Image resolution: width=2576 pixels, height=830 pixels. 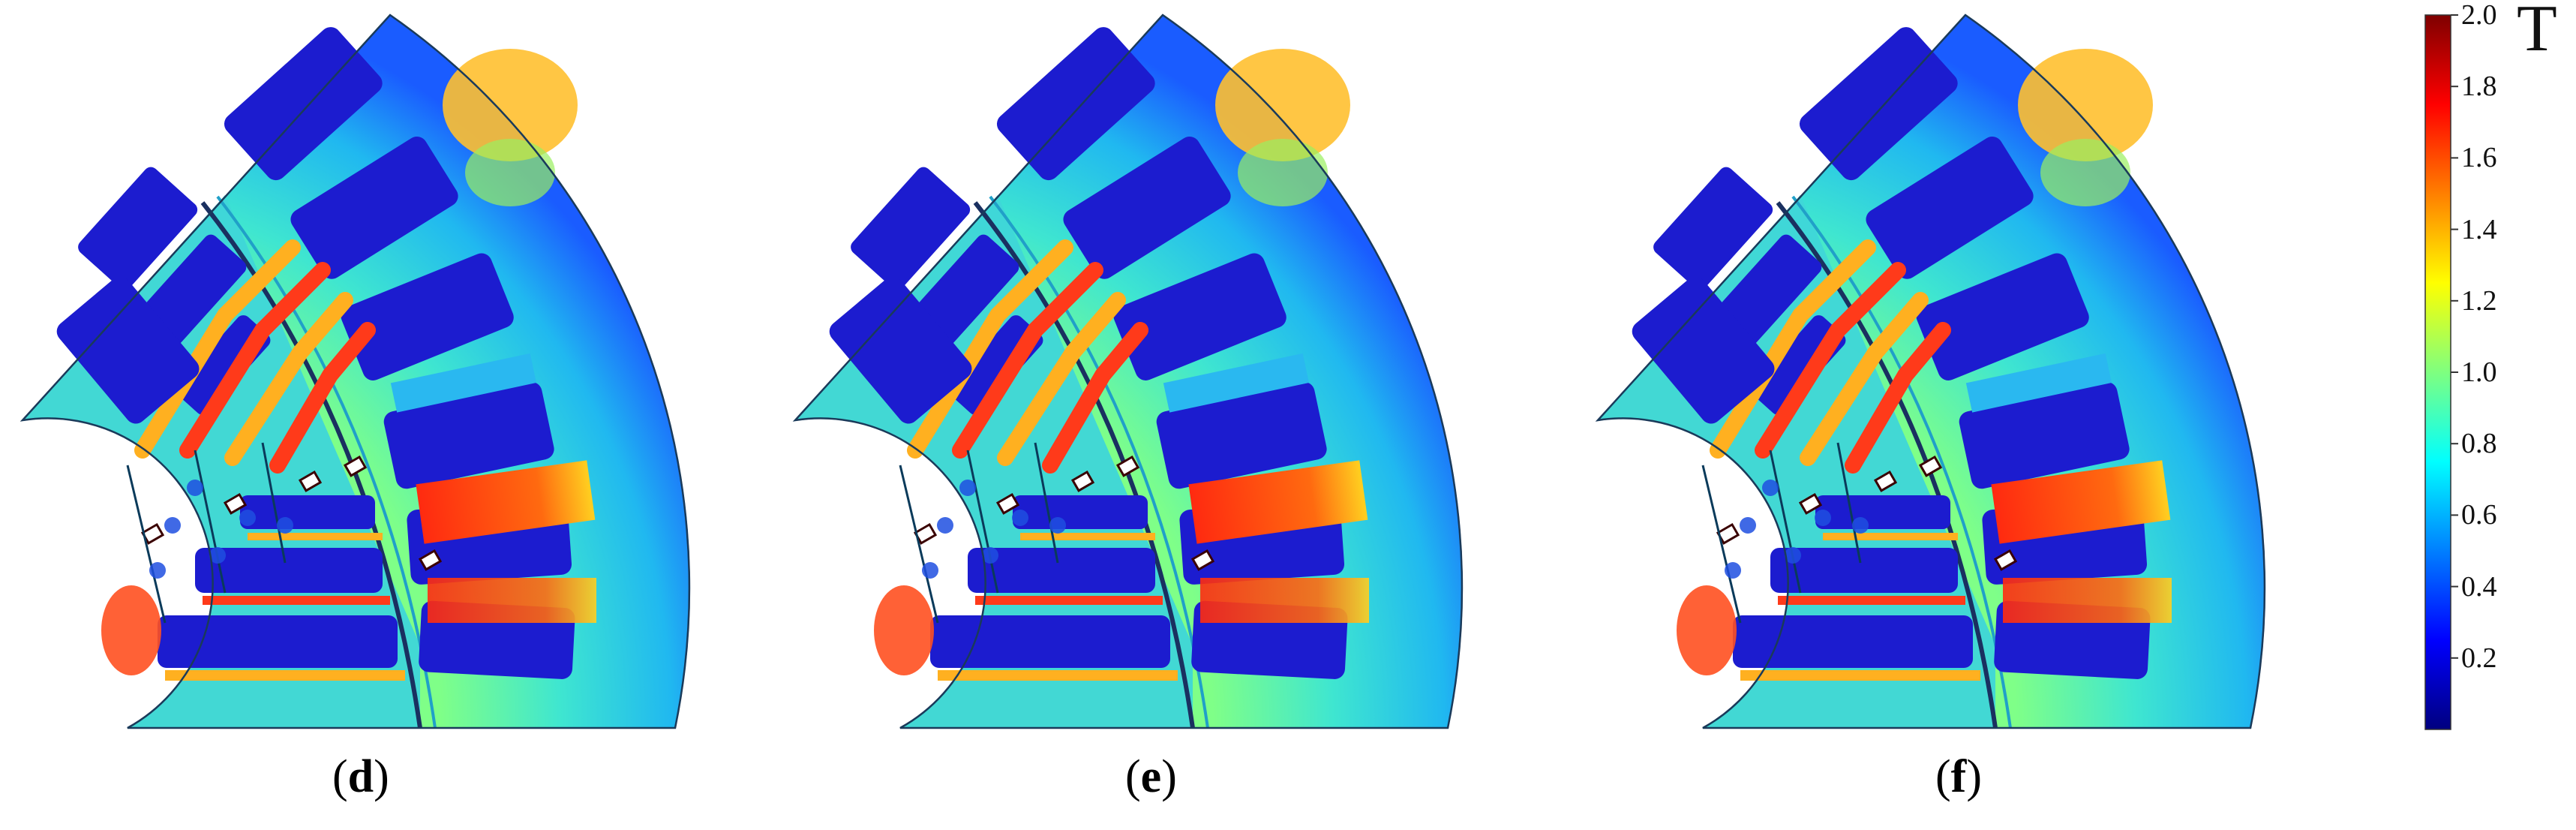 What do you see at coordinates (2479, 444) in the screenshot?
I see `colorbar-tick-label: 0.8` at bounding box center [2479, 444].